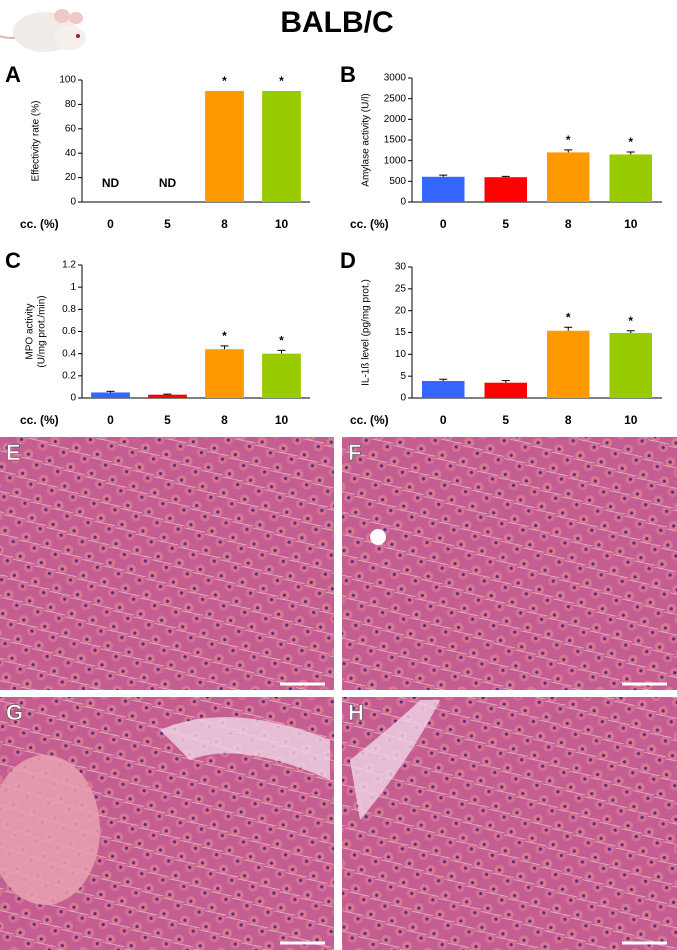 The image size is (677, 950). Describe the element at coordinates (395, 78) in the screenshot. I see `y-tick-label: 3000` at that location.